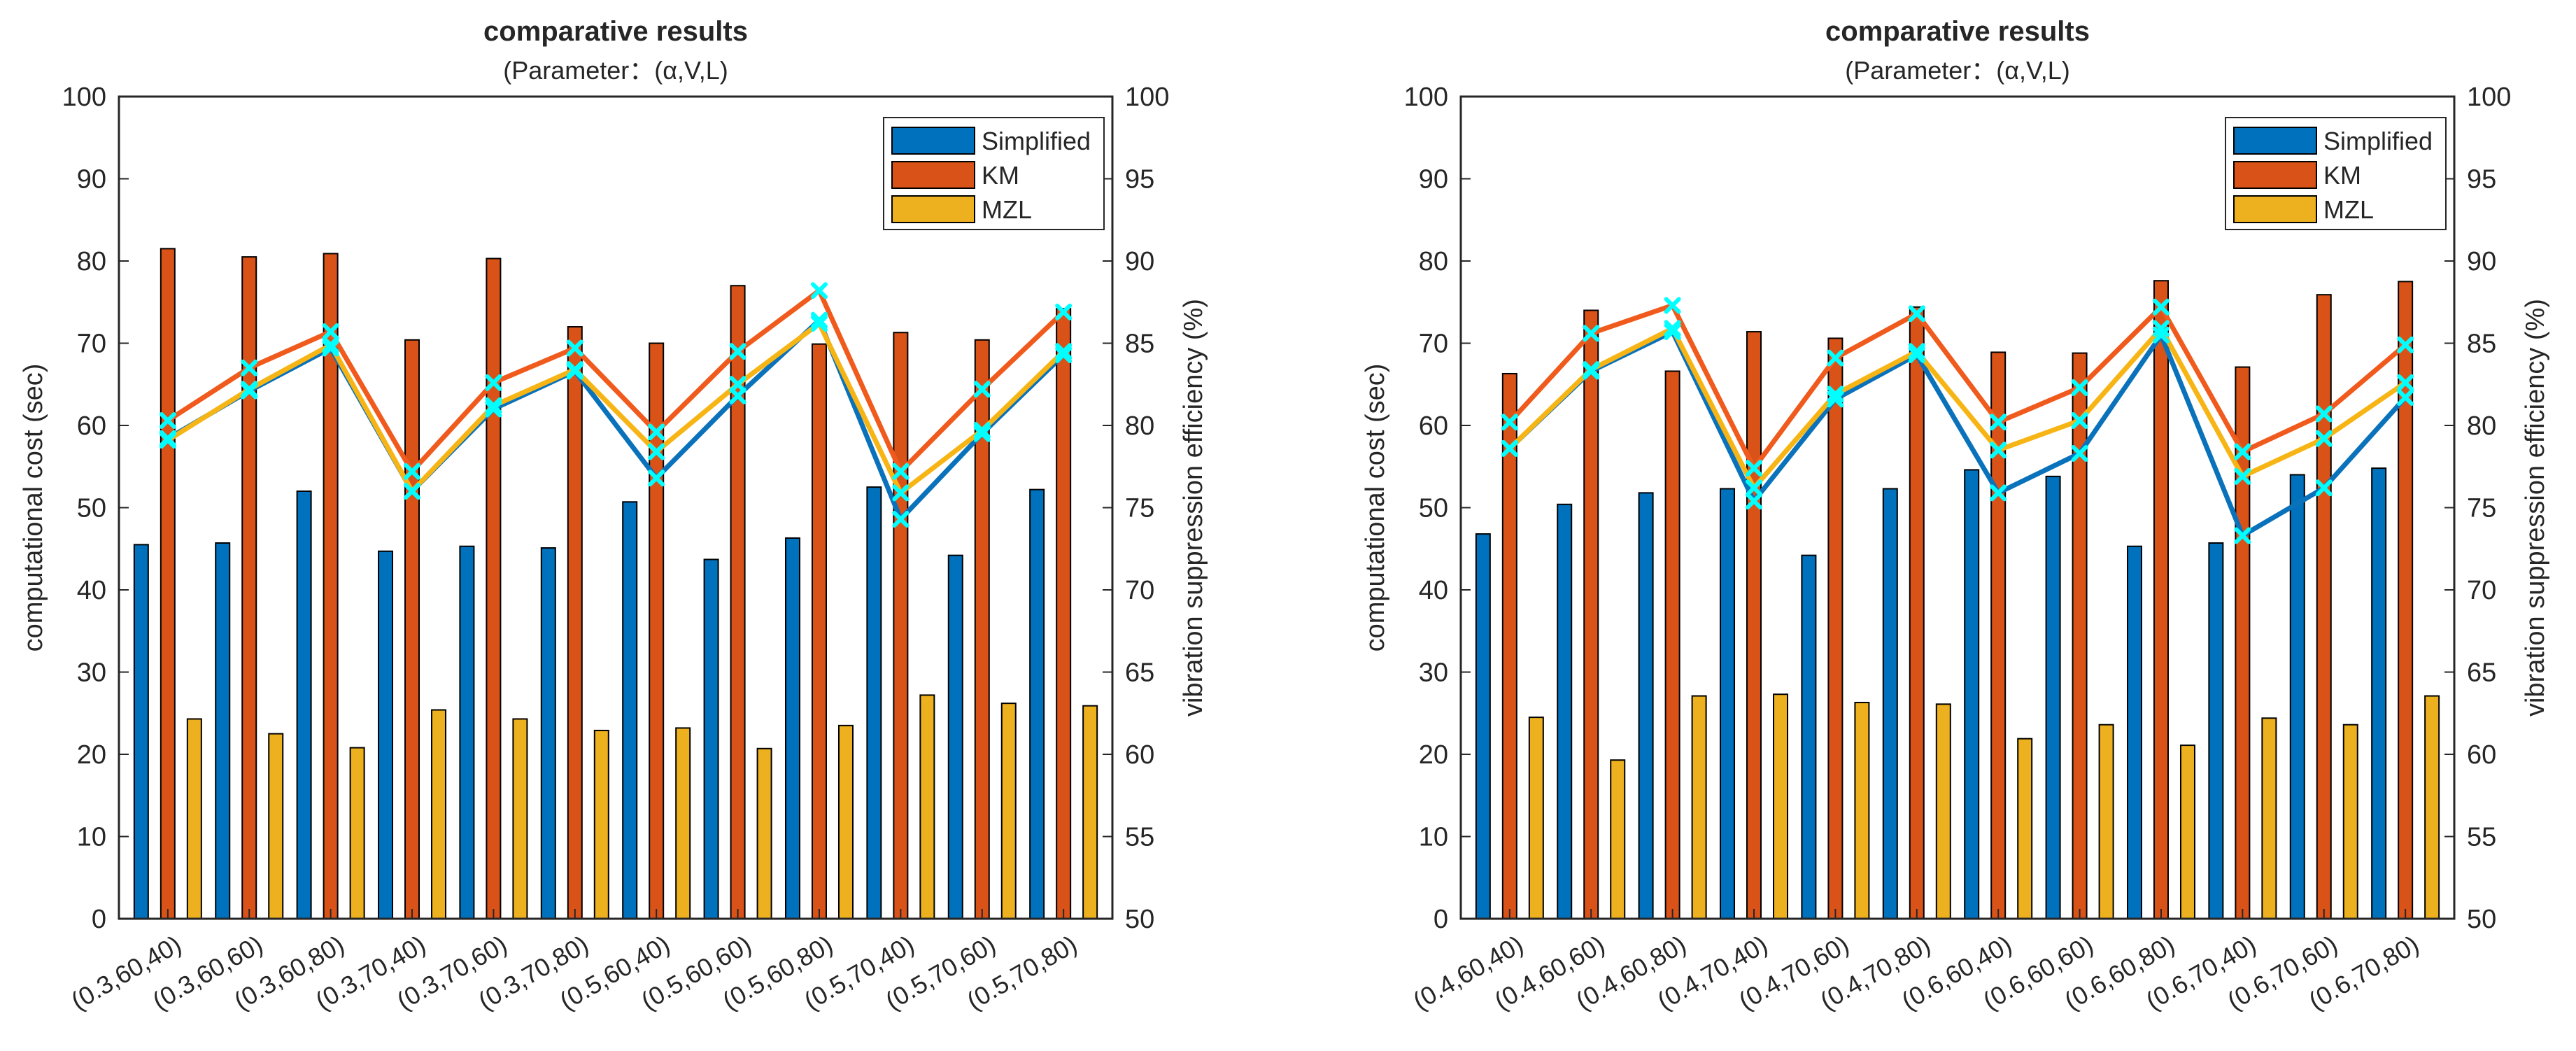 Image resolution: width=2576 pixels, height=1051 pixels. I want to click on y-tick-label: 60, so click(91, 426).